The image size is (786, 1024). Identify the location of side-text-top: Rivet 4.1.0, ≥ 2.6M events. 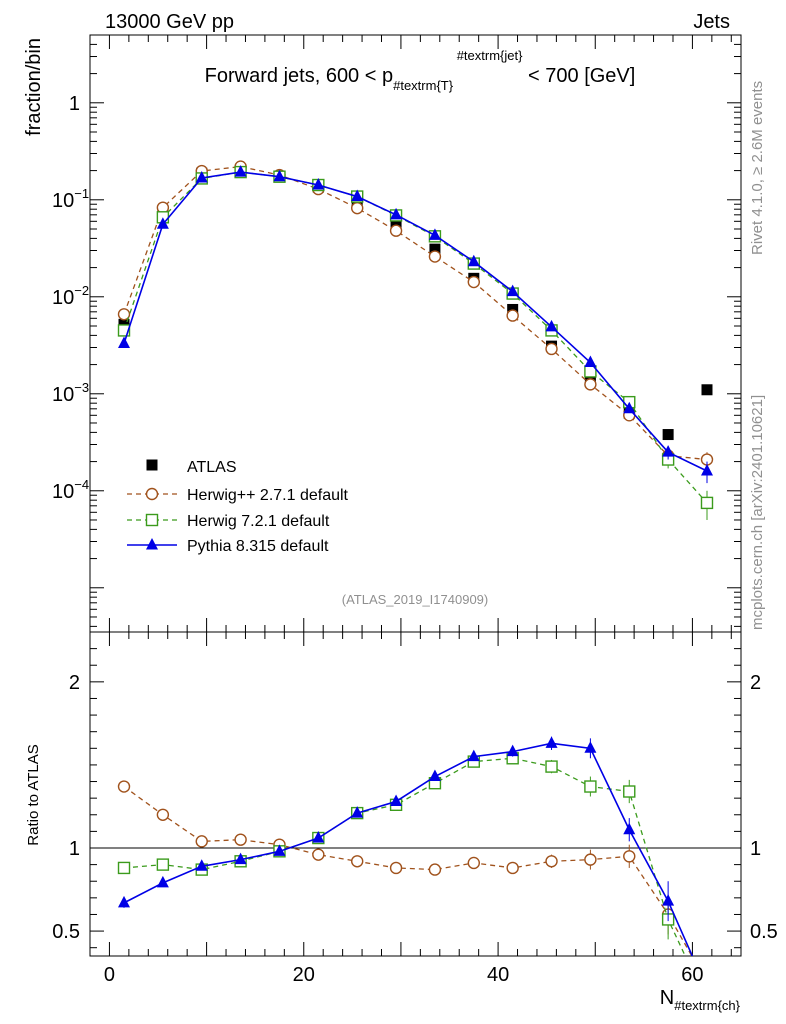
(757, 168).